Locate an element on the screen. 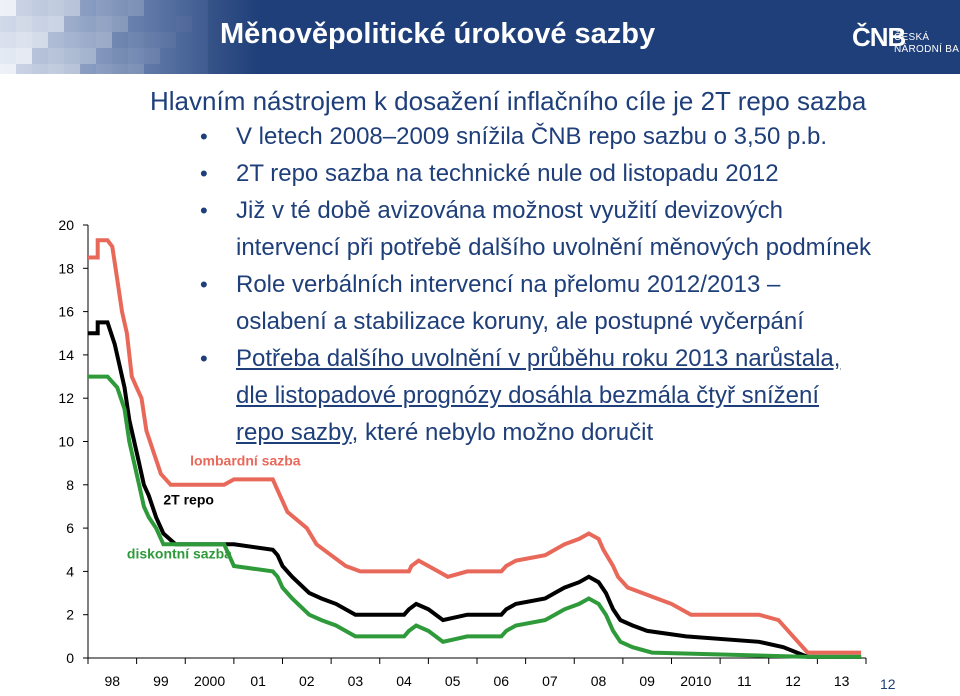 The width and height of the screenshot is (960, 696). logo-mark: ČNB is located at coordinates (879, 37).